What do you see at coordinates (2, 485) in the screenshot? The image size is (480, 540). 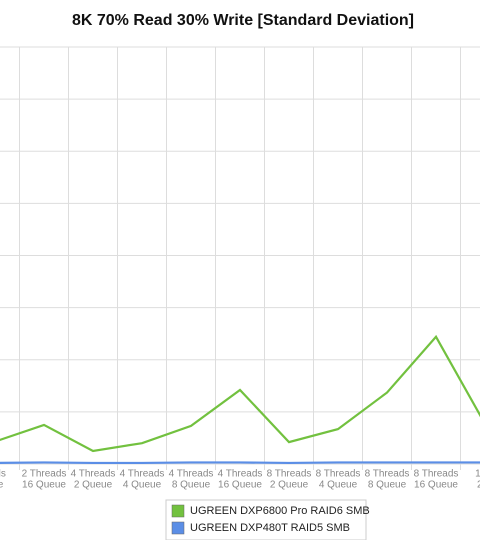 I see `x-tick-label: eue` at bounding box center [2, 485].